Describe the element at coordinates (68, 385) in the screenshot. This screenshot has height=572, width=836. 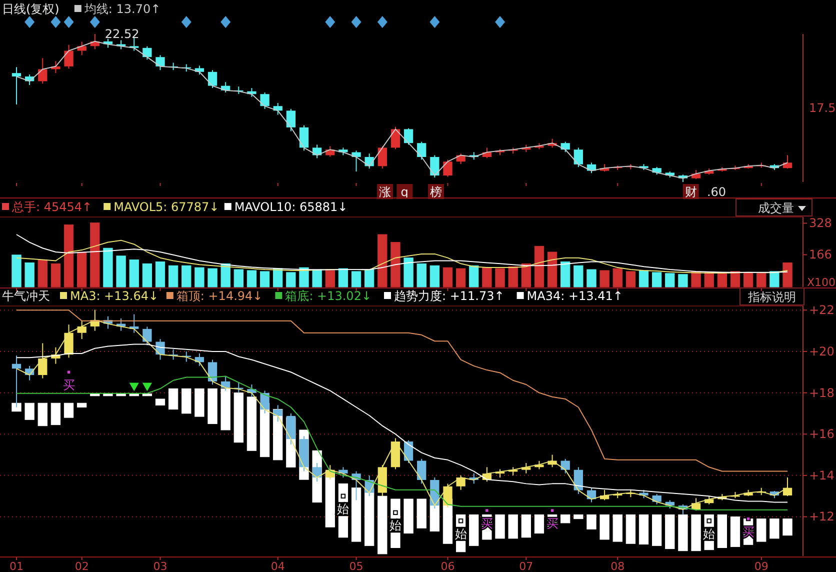
I see `text: 买` at that location.